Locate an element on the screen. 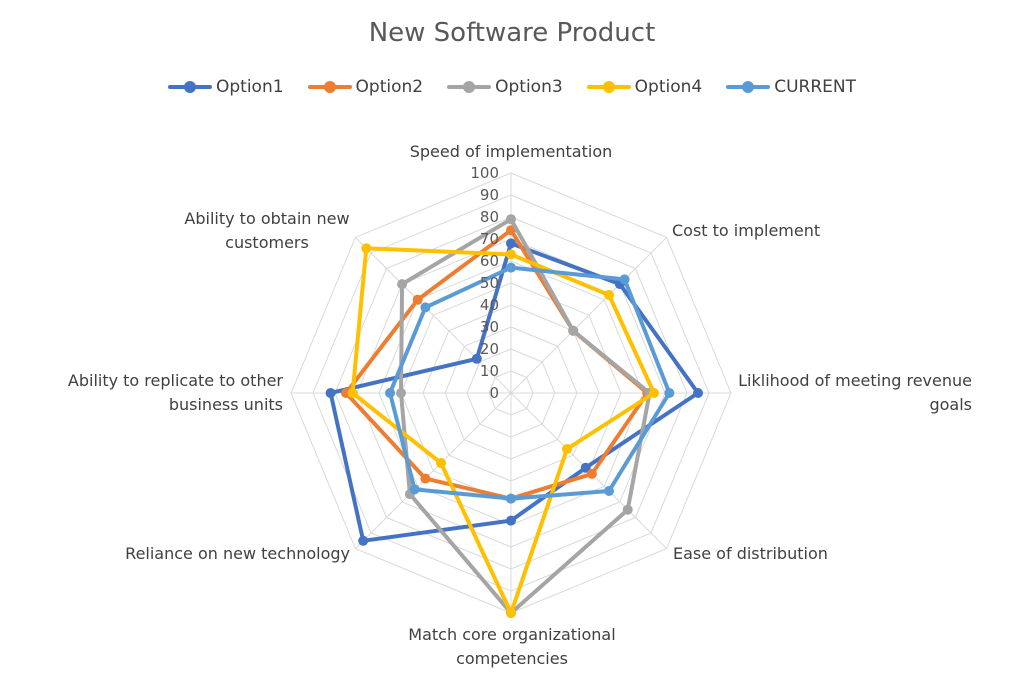 This screenshot has height=678, width=1024. legend-item-option3: Option3 is located at coordinates (505, 87).